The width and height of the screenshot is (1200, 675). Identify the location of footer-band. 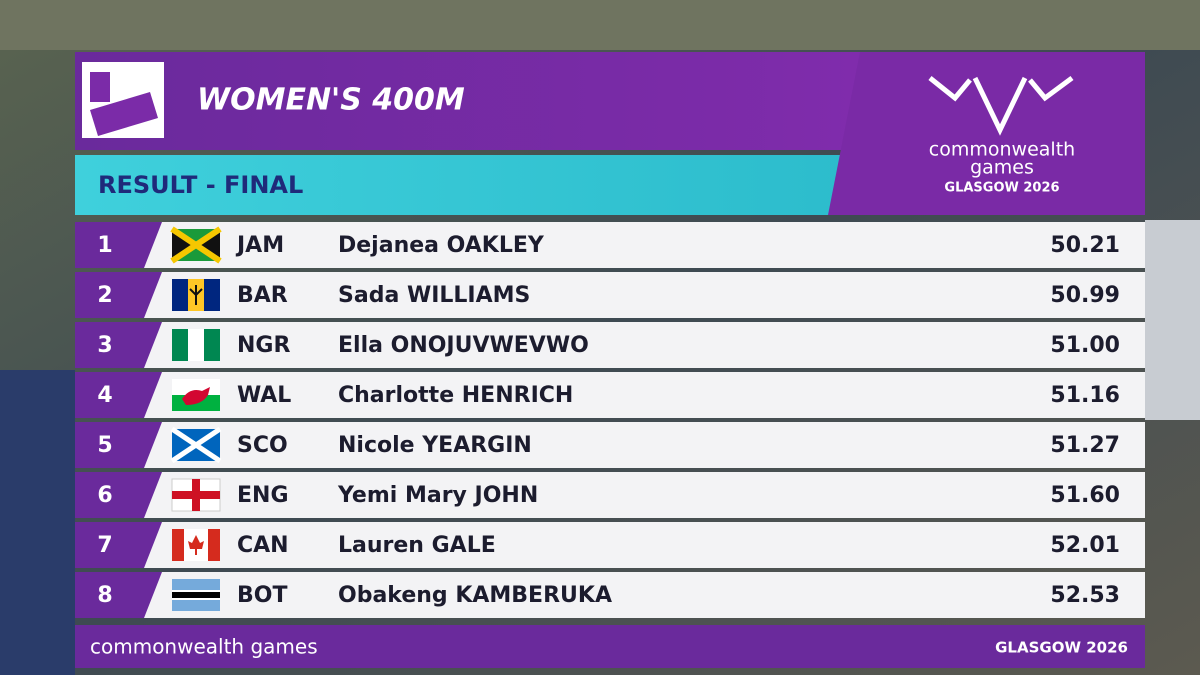
(610, 646).